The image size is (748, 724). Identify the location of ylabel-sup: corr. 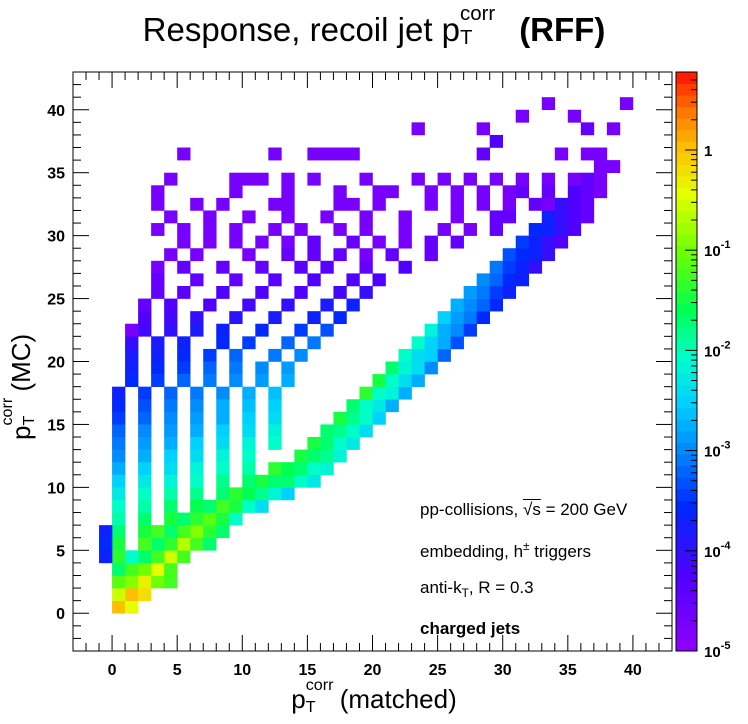
(8, 411).